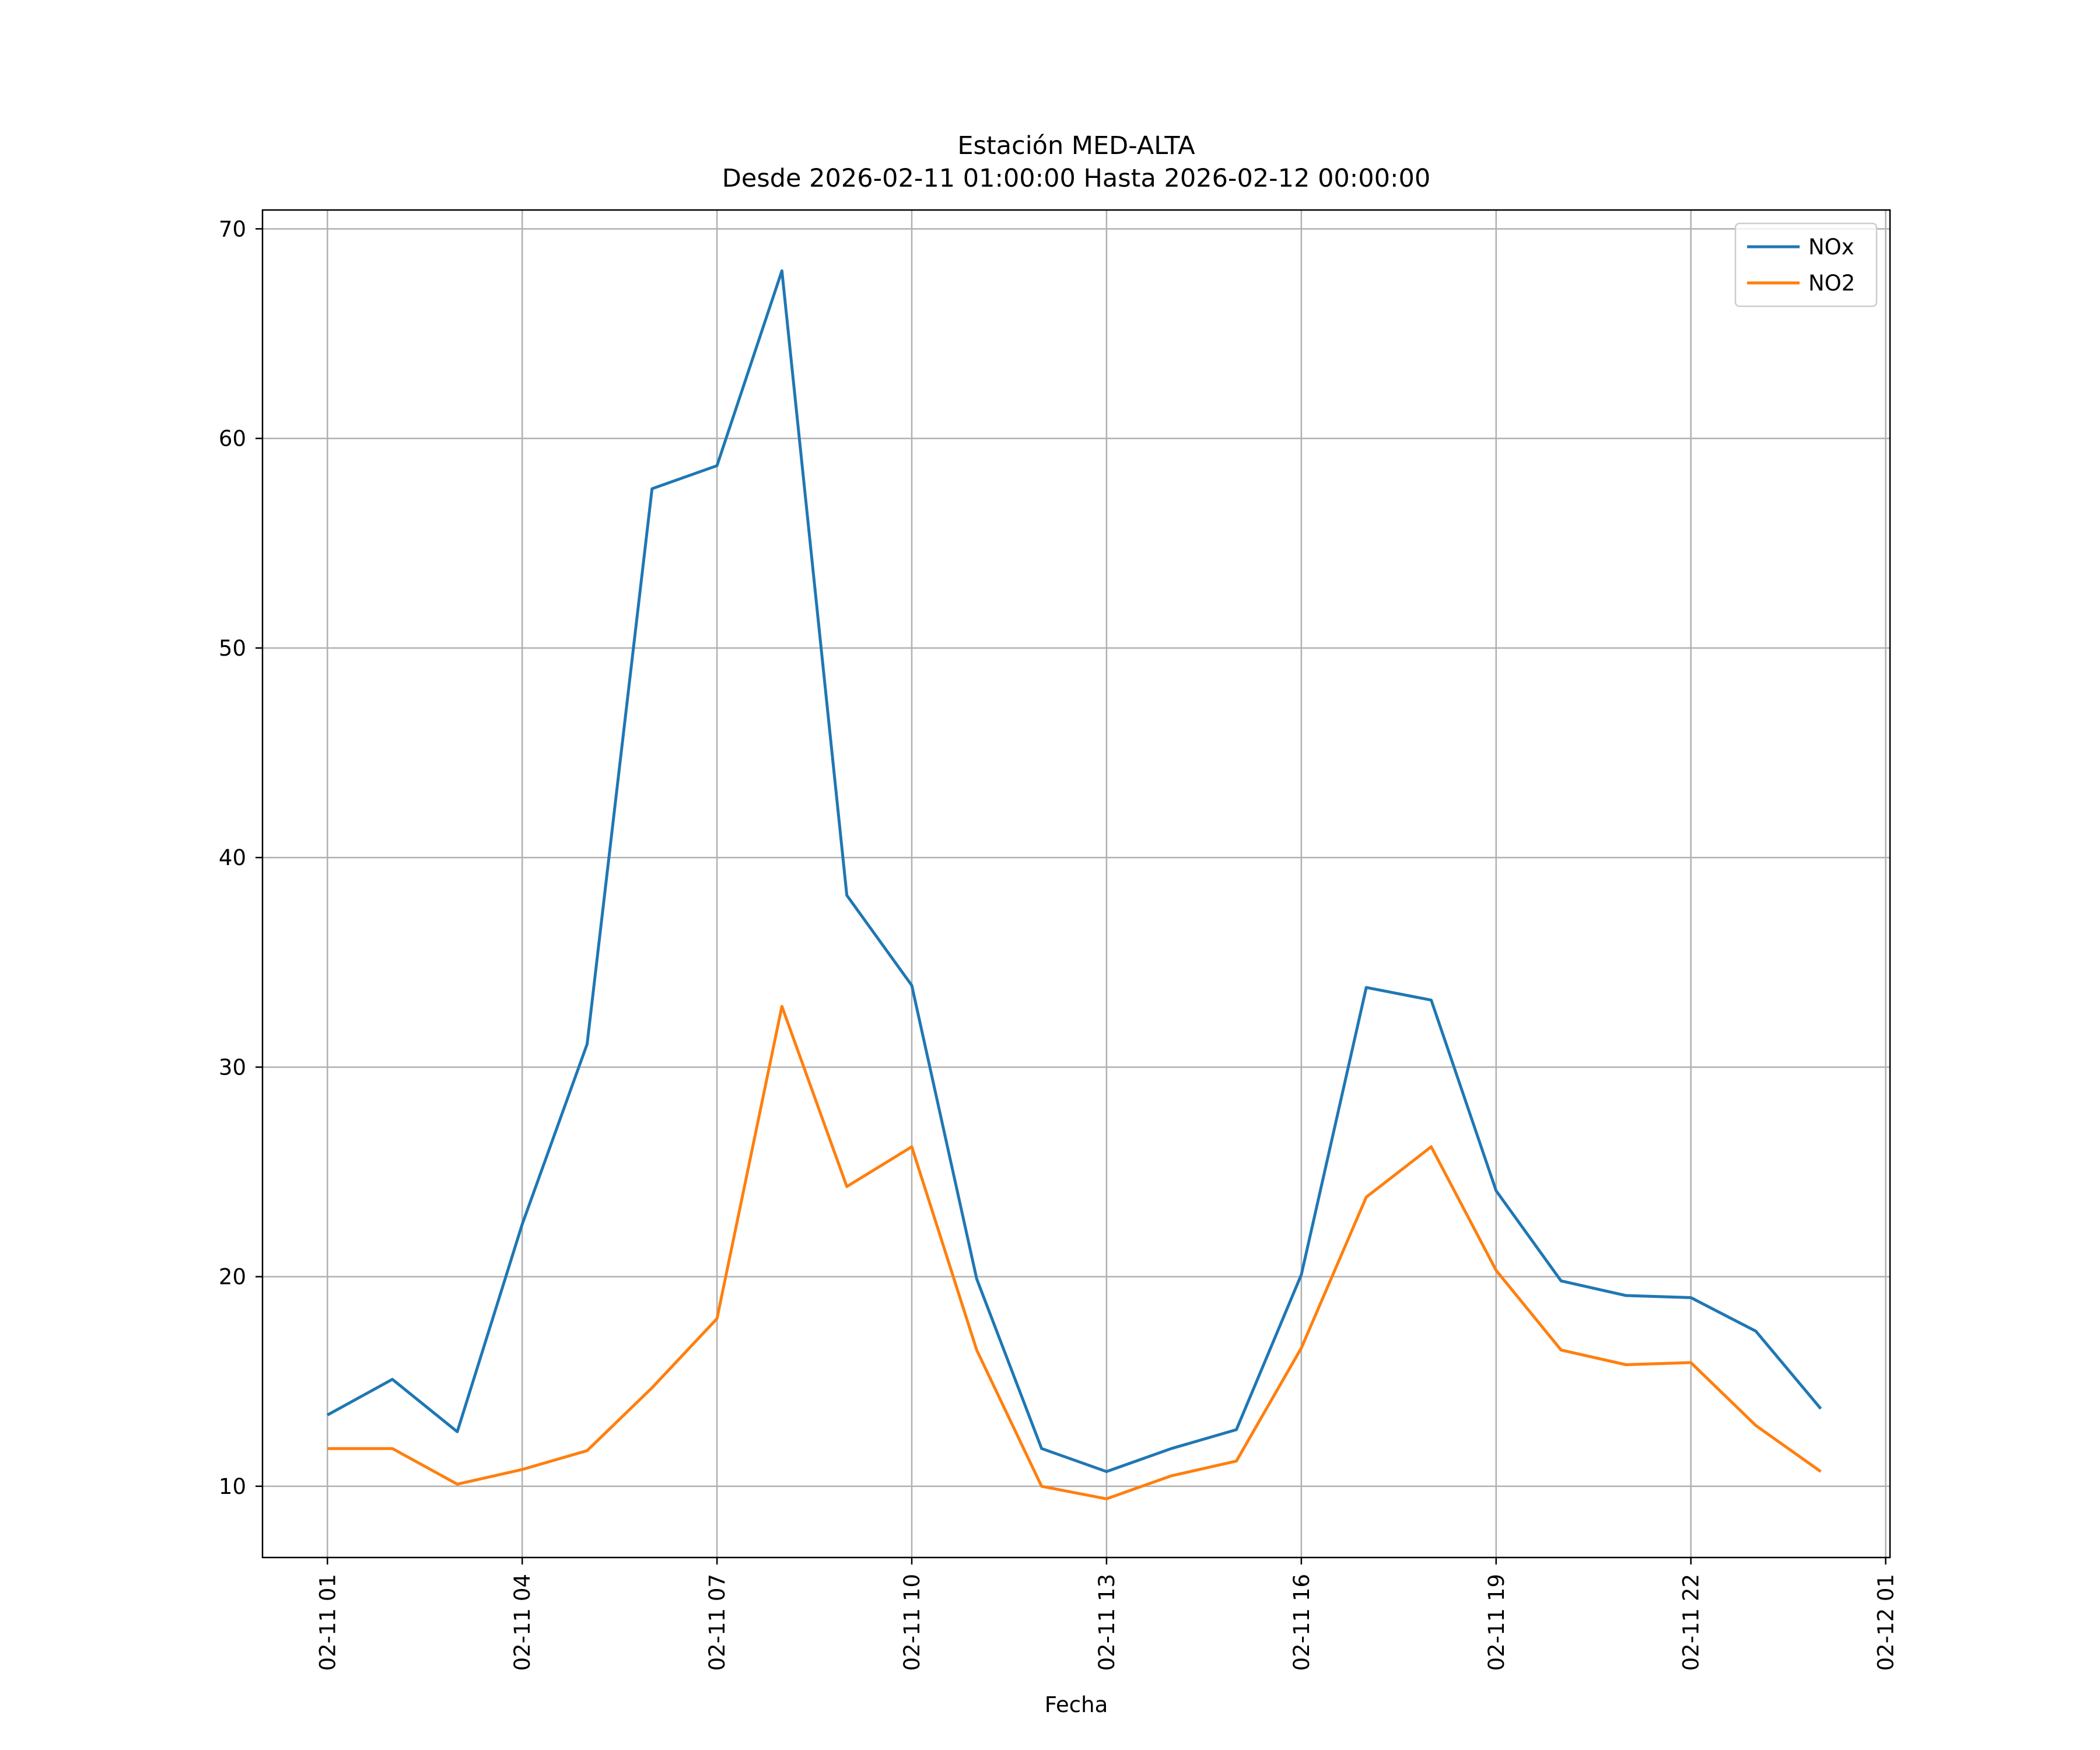  Describe the element at coordinates (1496, 1622) in the screenshot. I see `x-tick-label: 02-11 19` at that location.